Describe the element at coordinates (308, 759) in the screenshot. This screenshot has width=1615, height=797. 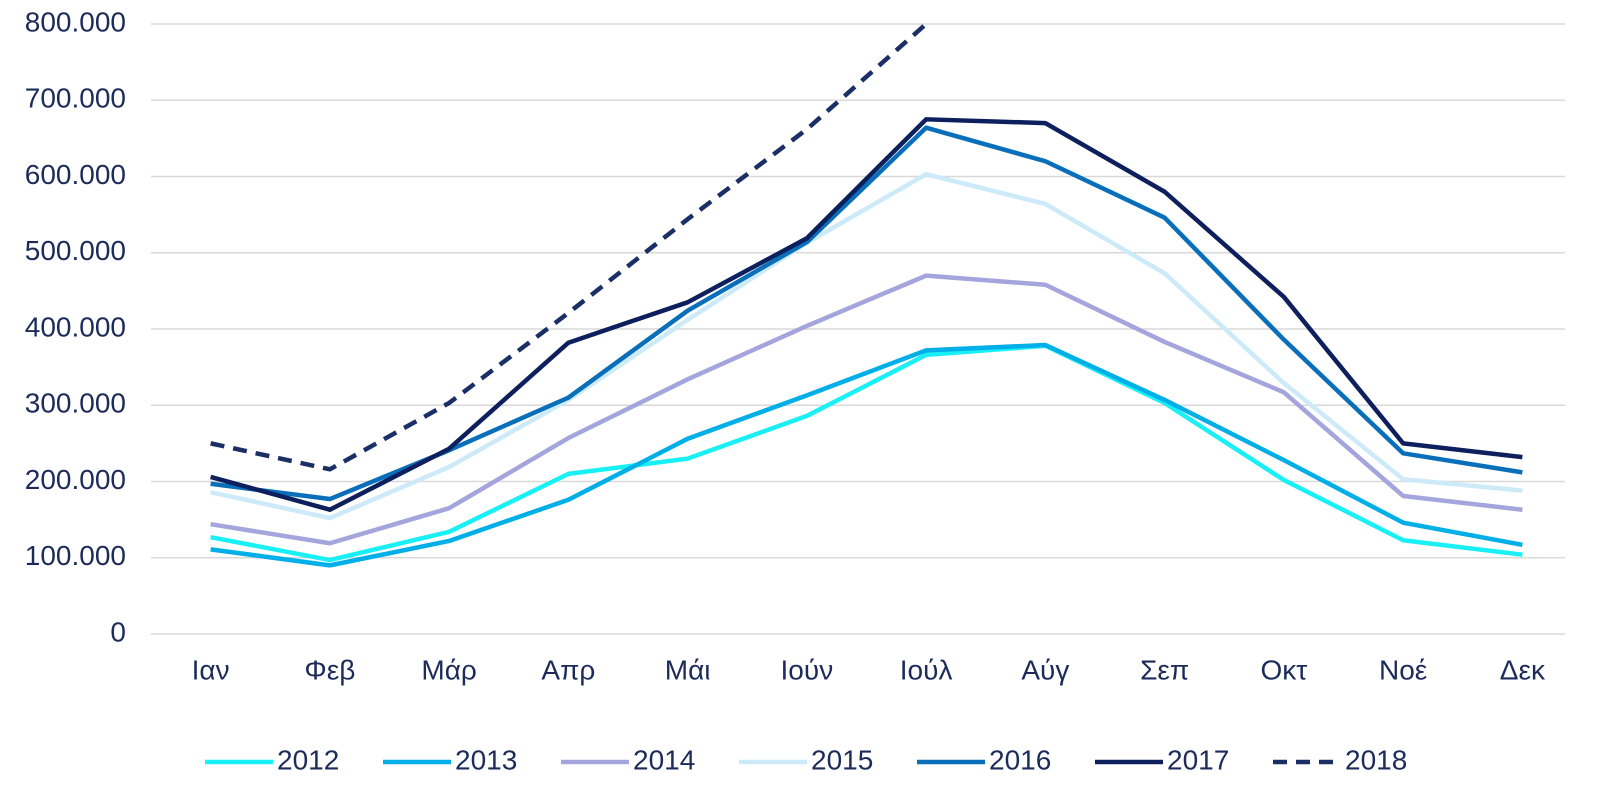
I see `legend-label: 2012` at that location.